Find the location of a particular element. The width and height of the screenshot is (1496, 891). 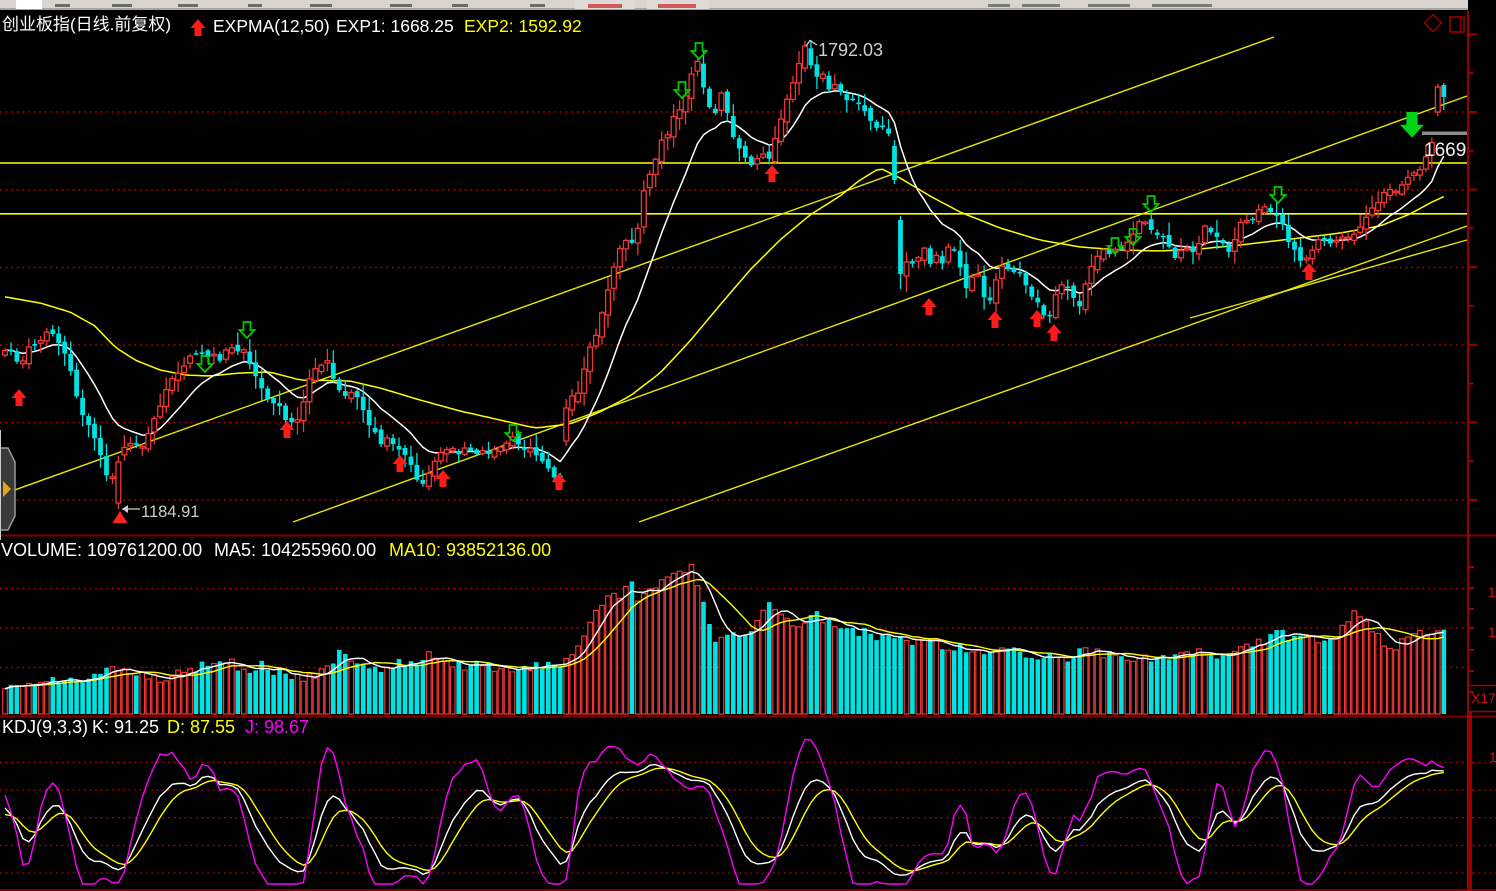

svg-text: MA10: 93852136.00 is located at coordinates (470, 550).